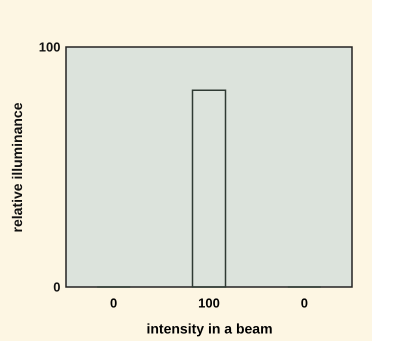 Image resolution: width=400 pixels, height=347 pixels. Describe the element at coordinates (16, 167) in the screenshot. I see `y-axis-title: relative illuminance` at that location.